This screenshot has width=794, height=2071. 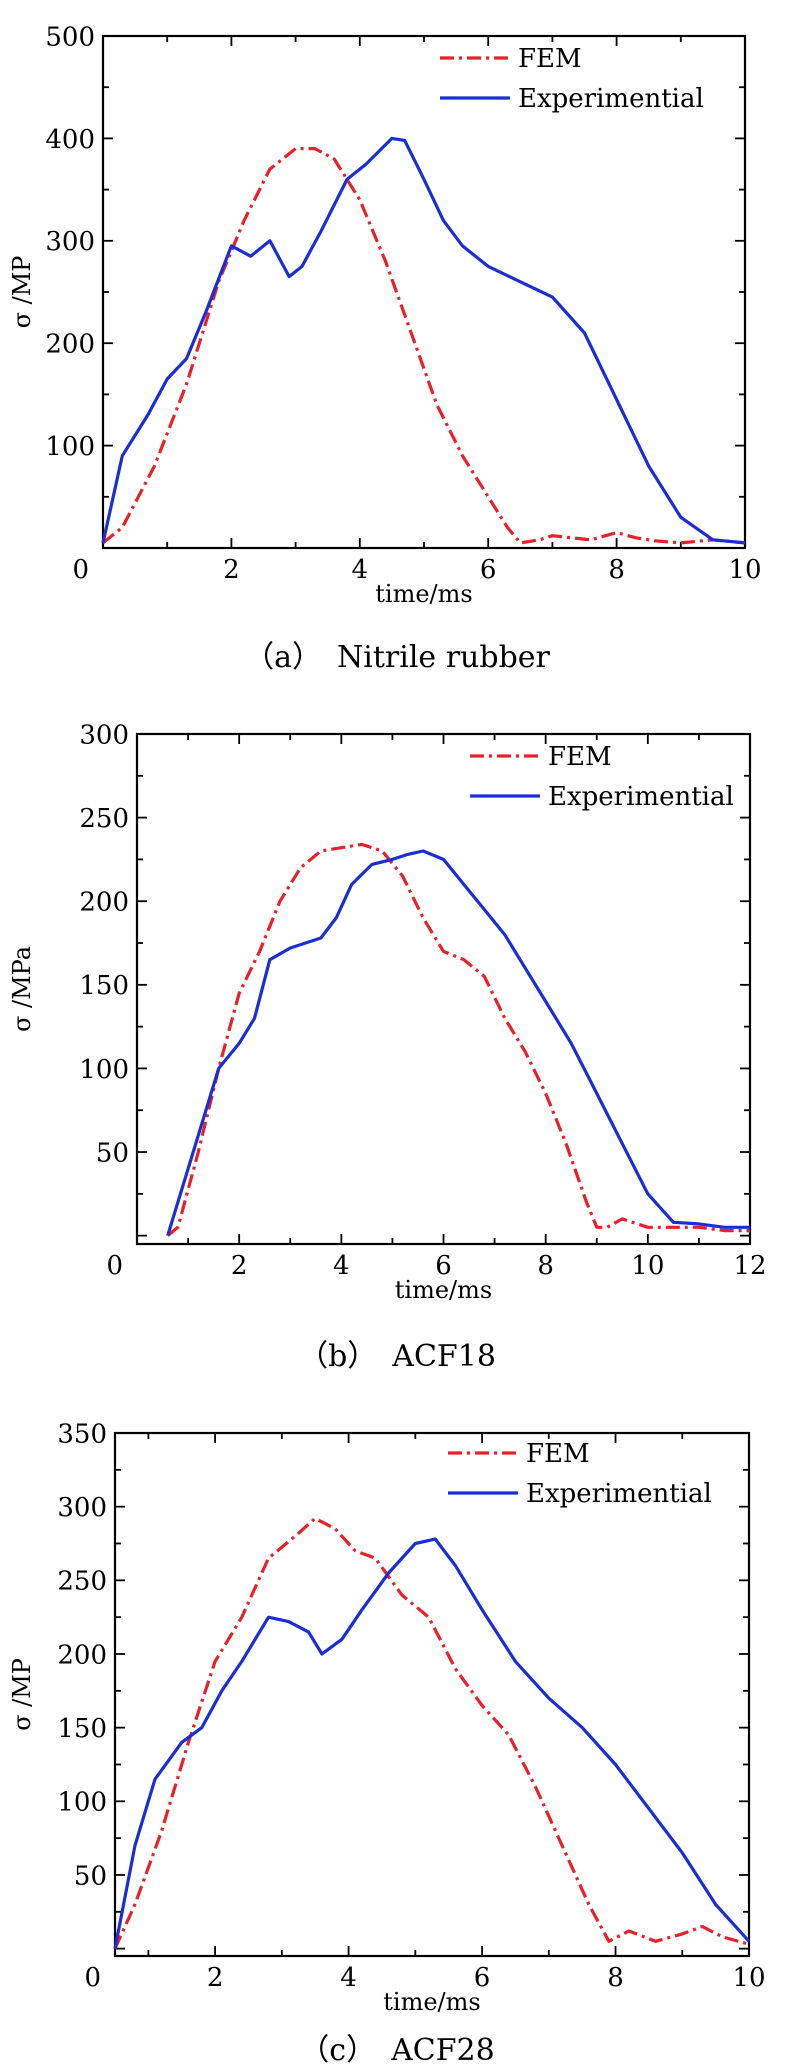 I want to click on chart-b-caption: （b） ACF18, so click(x=397, y=1356).